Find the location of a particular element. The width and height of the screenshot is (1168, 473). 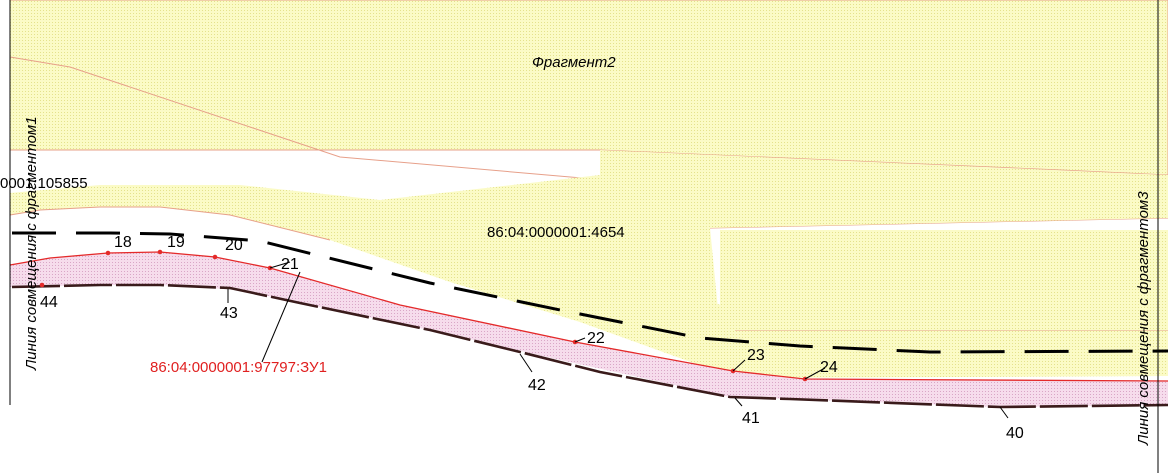

point-label-18: 18 is located at coordinates (123, 242).